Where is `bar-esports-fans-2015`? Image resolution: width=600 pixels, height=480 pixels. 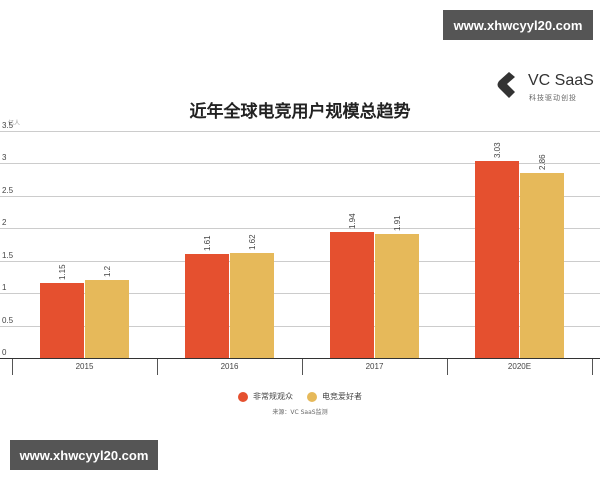 bar-esports-fans-2015 is located at coordinates (107, 319).